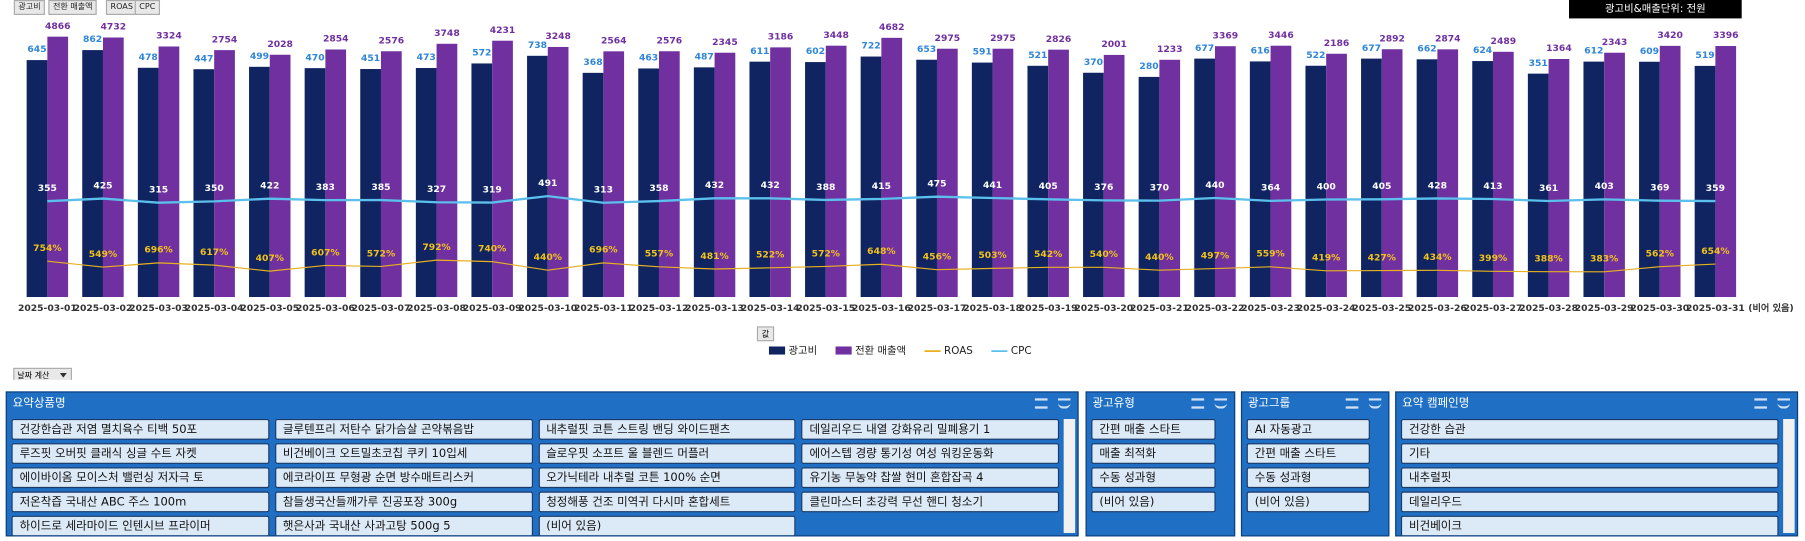 The image size is (1805, 541). I want to click on slicer-item: 비건베이크, so click(1589, 525).